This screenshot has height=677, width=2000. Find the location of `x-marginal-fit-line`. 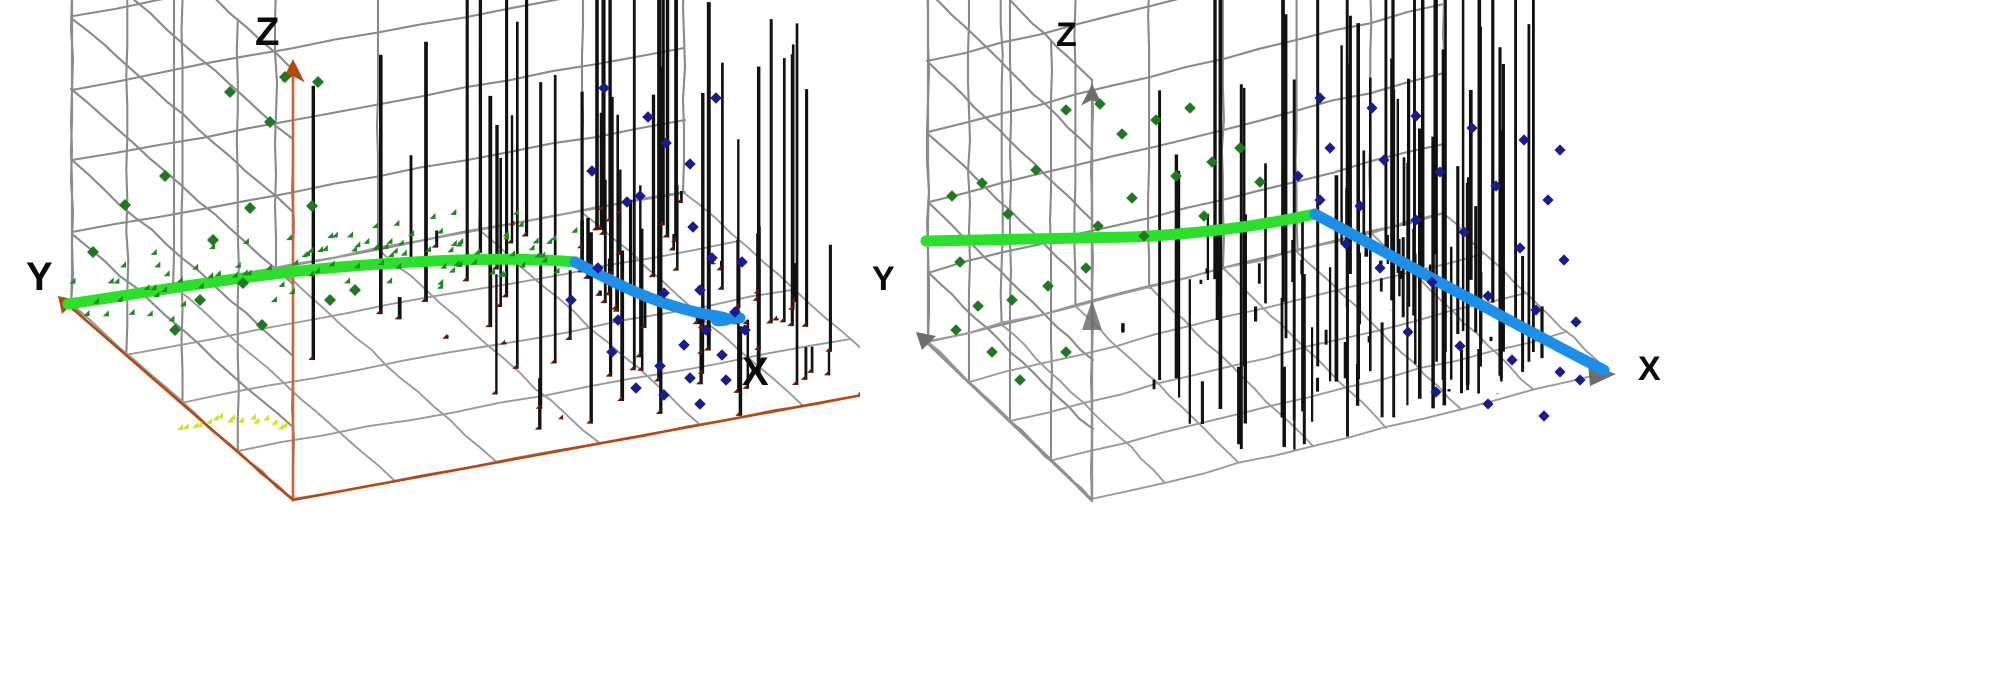

x-marginal-fit-line is located at coordinates (657, 291).